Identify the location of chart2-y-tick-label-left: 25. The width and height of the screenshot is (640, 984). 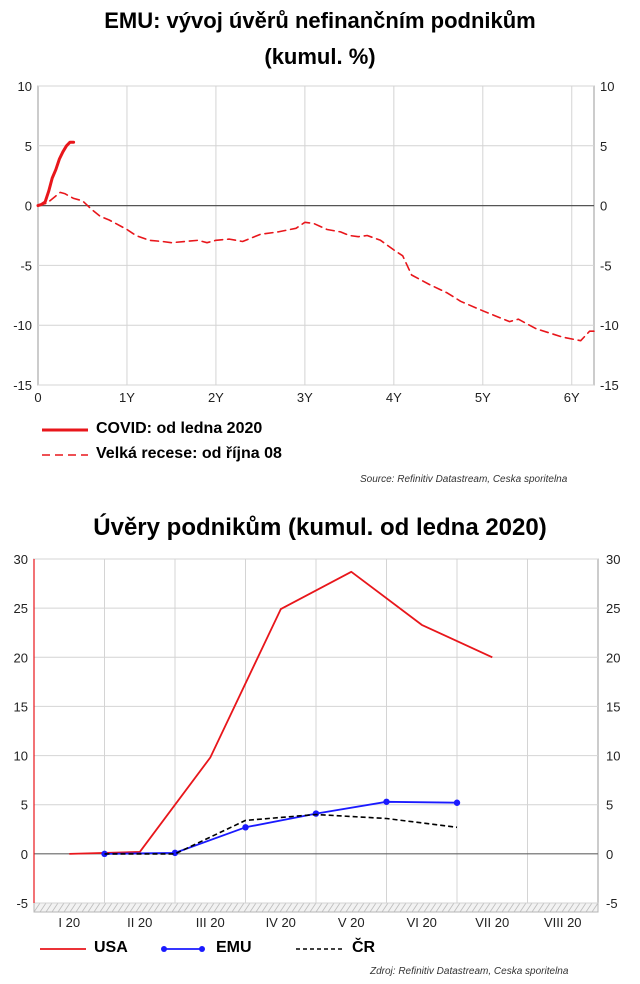
(21, 608).